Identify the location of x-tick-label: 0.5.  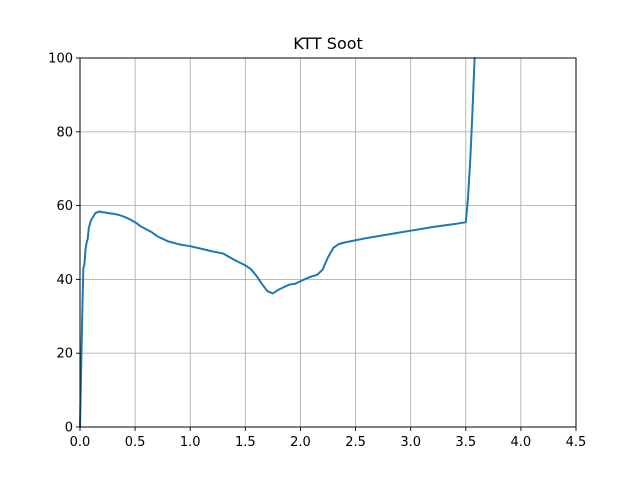
(135, 442).